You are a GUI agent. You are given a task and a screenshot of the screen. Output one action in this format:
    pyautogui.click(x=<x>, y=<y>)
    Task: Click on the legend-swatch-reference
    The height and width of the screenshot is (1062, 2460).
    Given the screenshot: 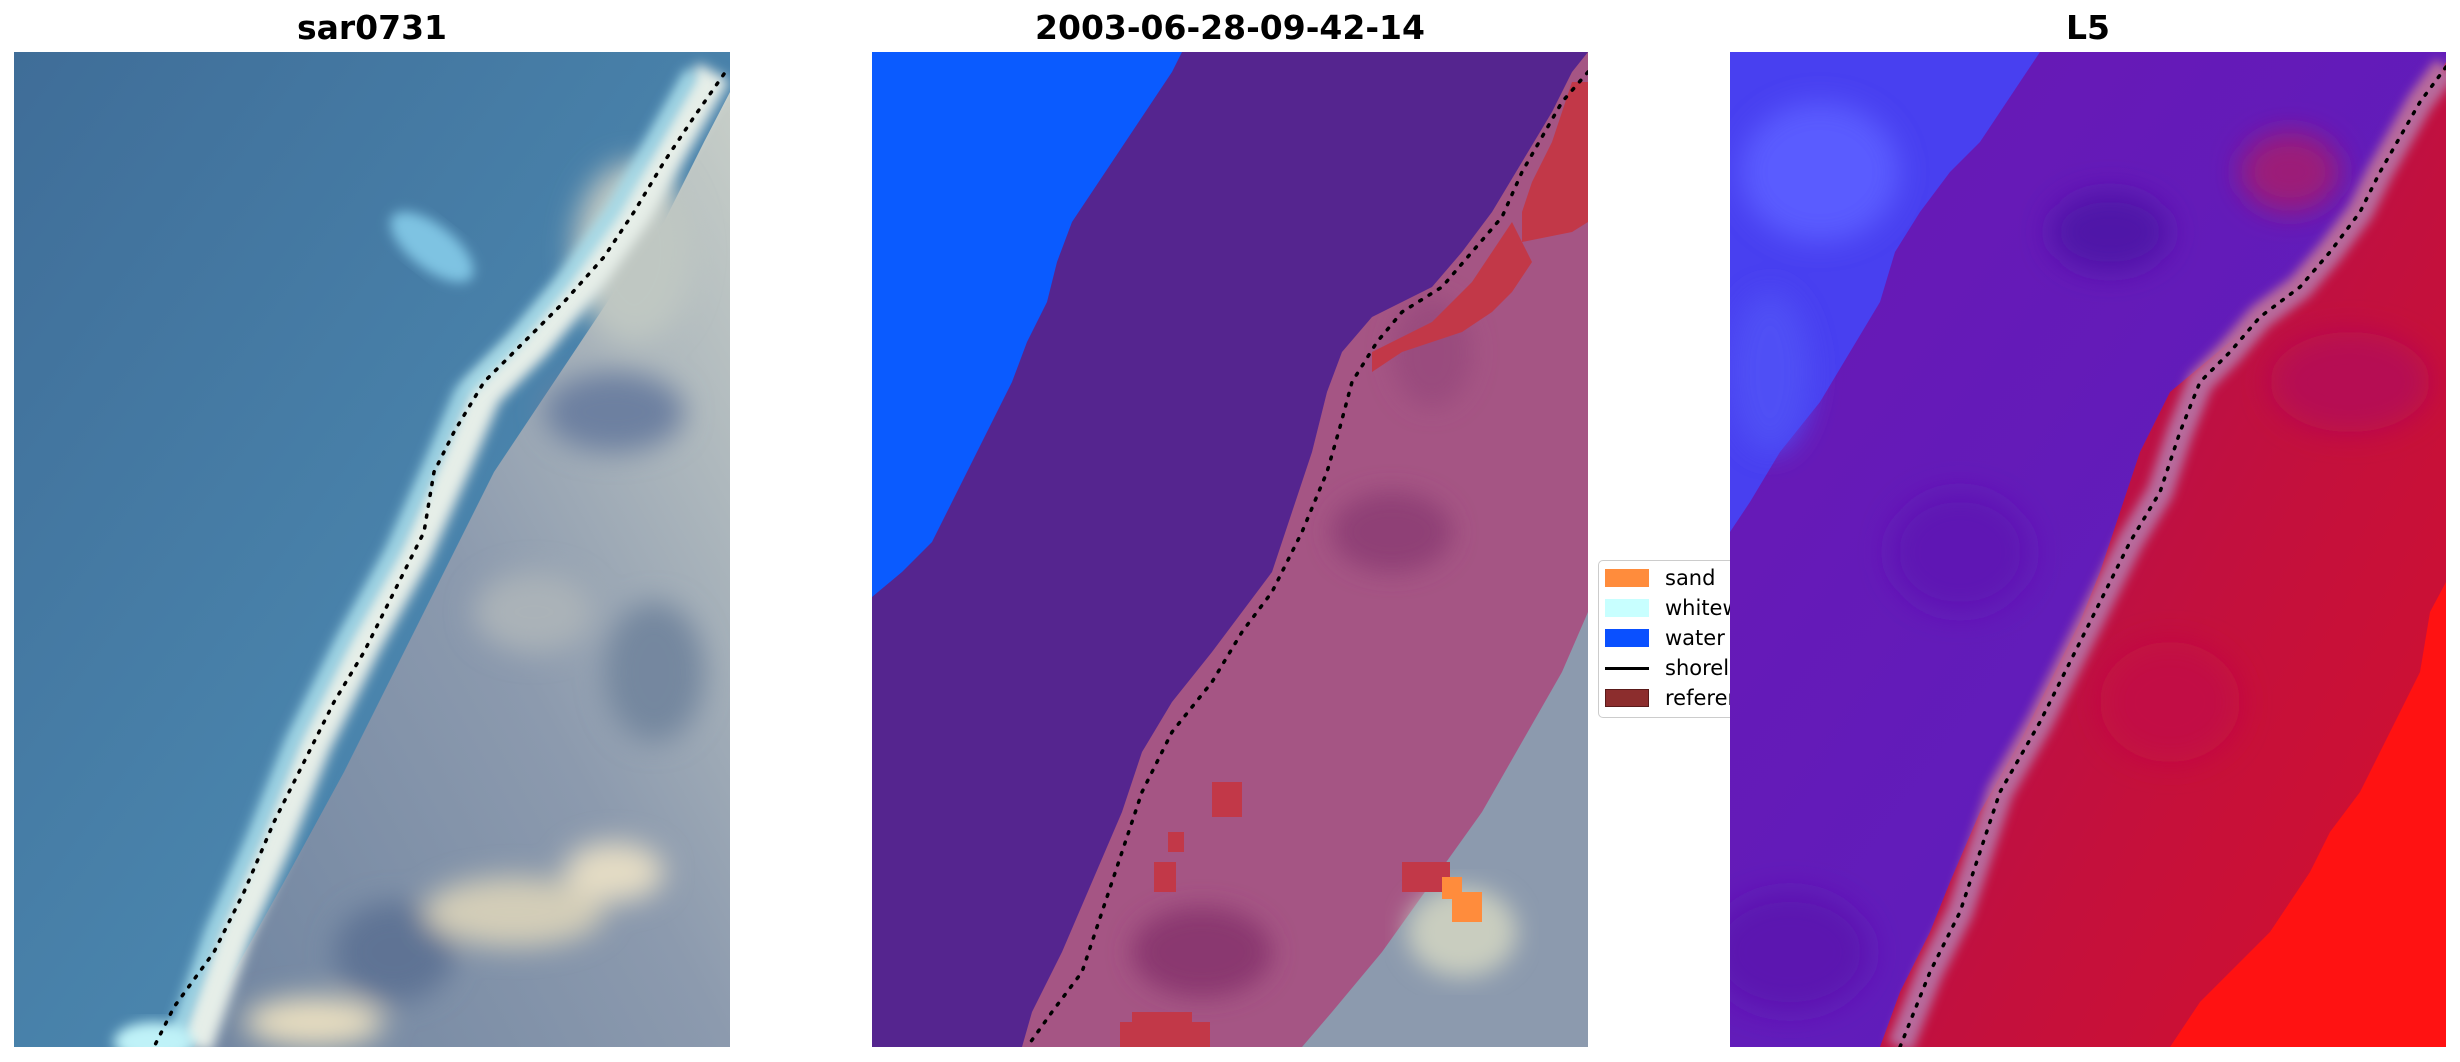 What is the action you would take?
    pyautogui.click(x=1627, y=698)
    